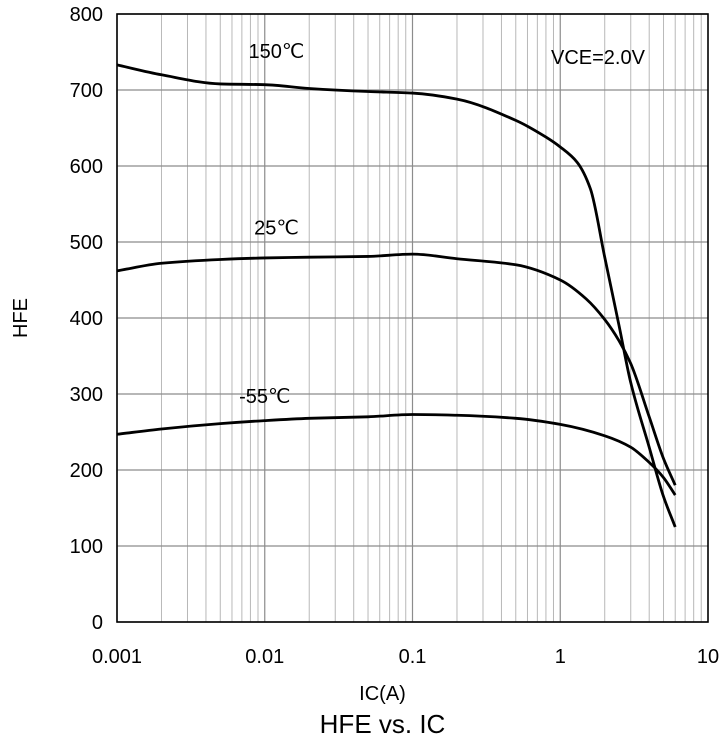  Describe the element at coordinates (277, 52) in the screenshot. I see `series-label-150c: 150℃` at that location.